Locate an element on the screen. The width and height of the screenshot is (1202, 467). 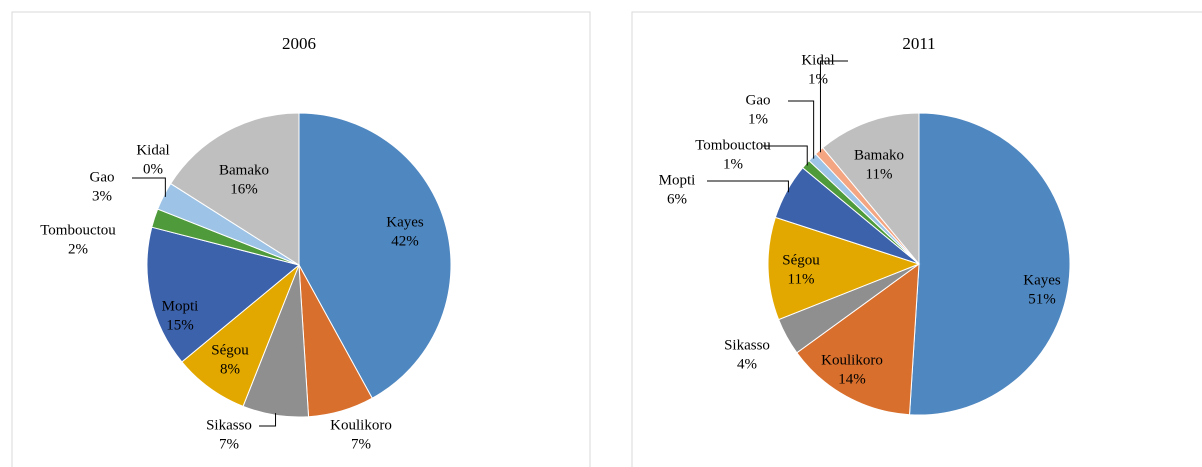
slice-value: 8% is located at coordinates (230, 369).